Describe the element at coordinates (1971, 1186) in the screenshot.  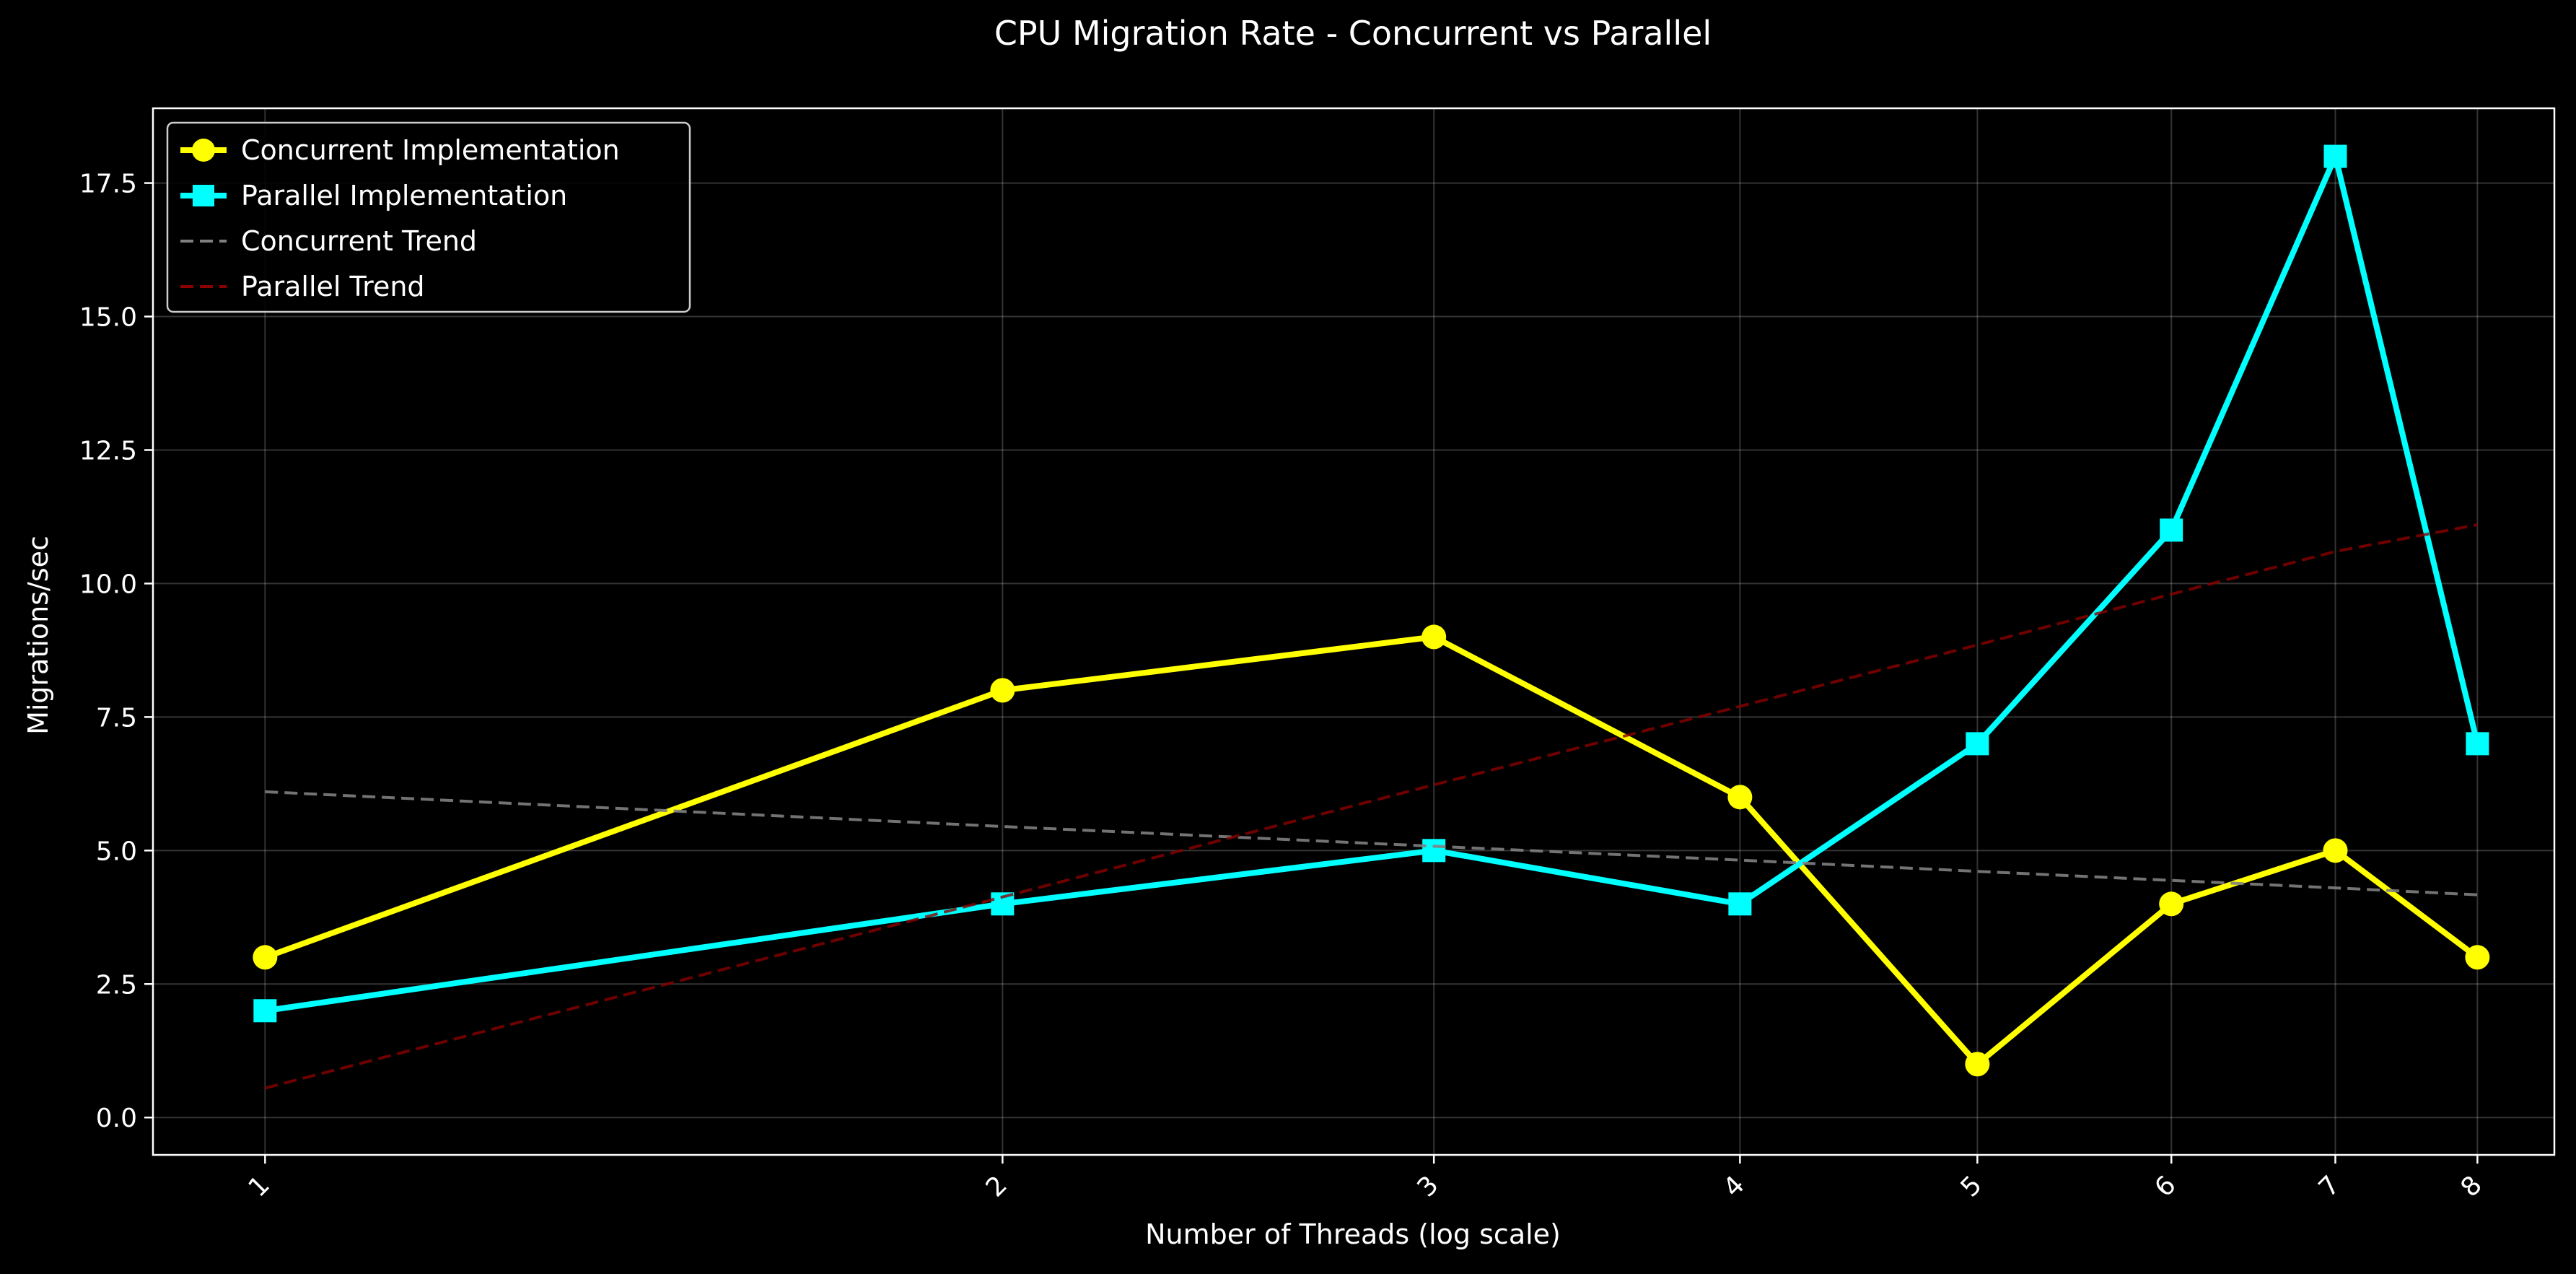
I see `x-tick-label: 5` at that location.